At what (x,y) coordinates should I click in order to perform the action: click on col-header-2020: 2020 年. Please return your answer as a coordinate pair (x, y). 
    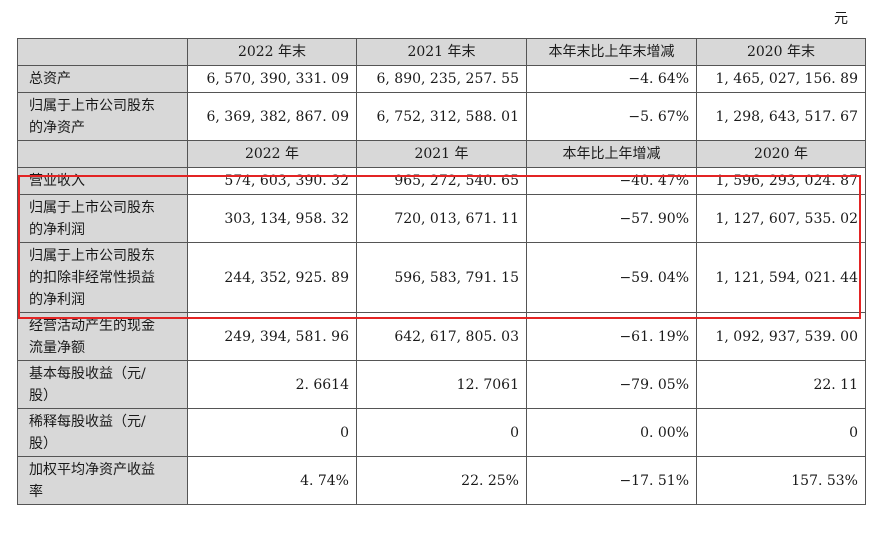
    Looking at the image, I should click on (781, 154).